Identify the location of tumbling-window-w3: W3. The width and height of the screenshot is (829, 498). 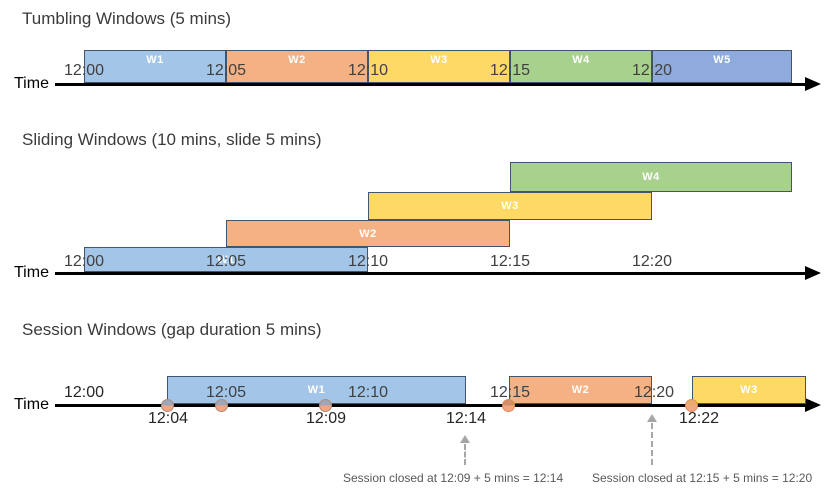
(439, 66).